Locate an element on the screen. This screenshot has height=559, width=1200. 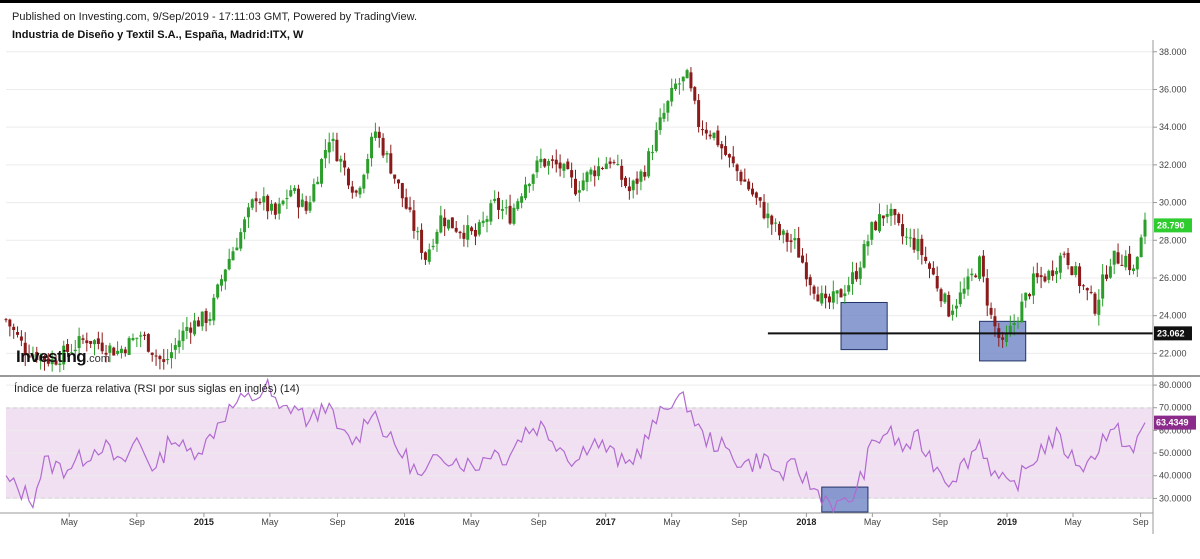
highlight-box is located at coordinates (864, 326).